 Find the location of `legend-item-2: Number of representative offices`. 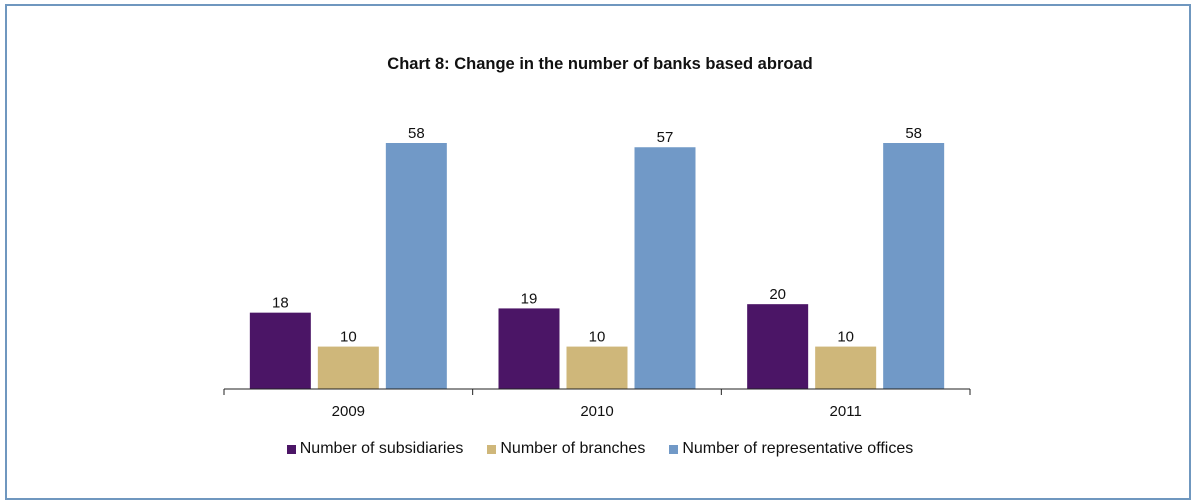

legend-item-2: Number of representative offices is located at coordinates (791, 449).